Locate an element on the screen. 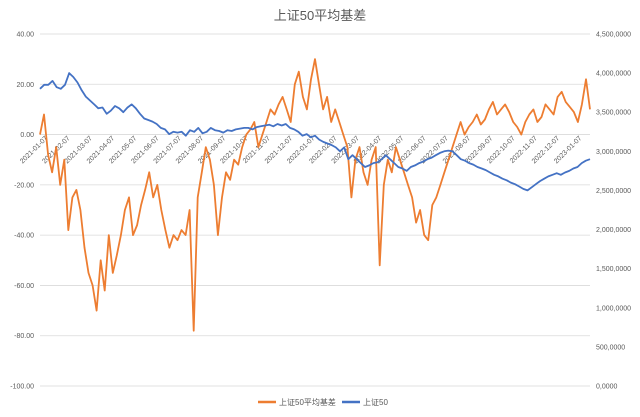 The image size is (640, 417). legend: 上证50平均基差 上证50 is located at coordinates (323, 402).